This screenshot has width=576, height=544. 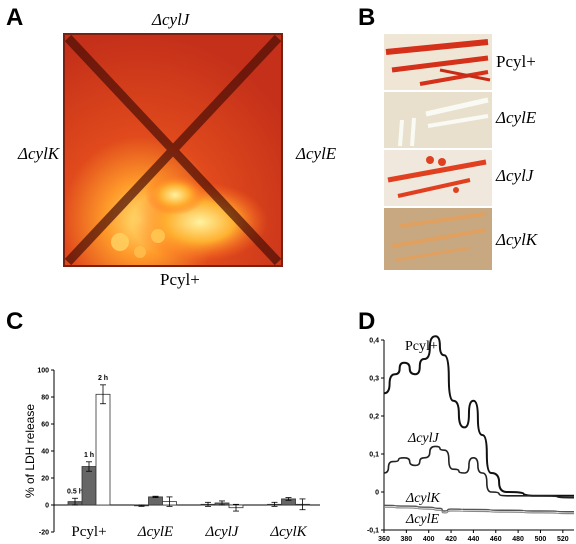 What do you see at coordinates (516, 61) in the screenshot?
I see `strip-label-pcyl: Pcyl+` at bounding box center [516, 61].